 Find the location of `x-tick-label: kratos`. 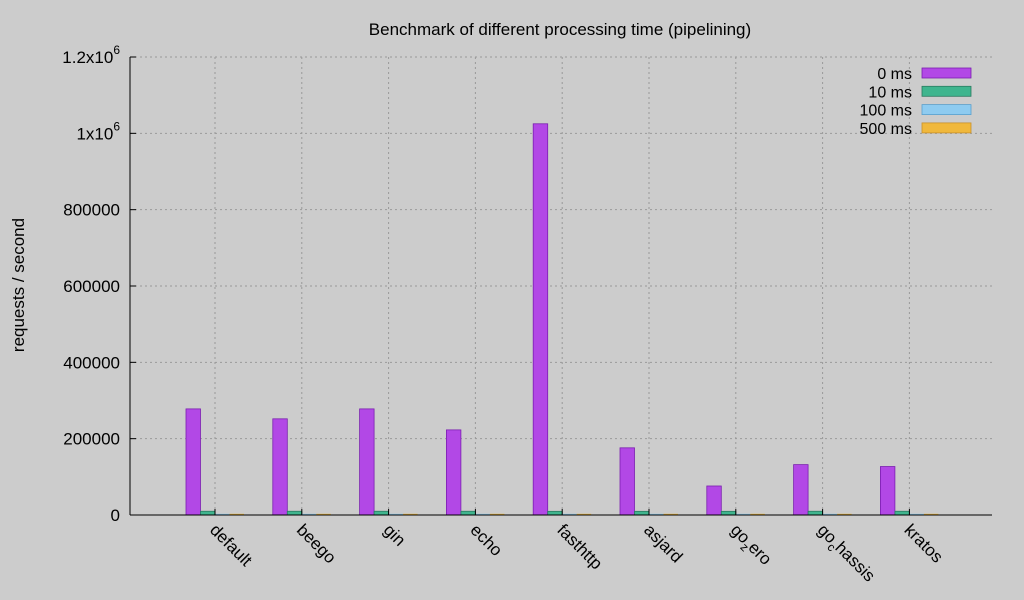

x-tick-label: kratos is located at coordinates (924, 543).